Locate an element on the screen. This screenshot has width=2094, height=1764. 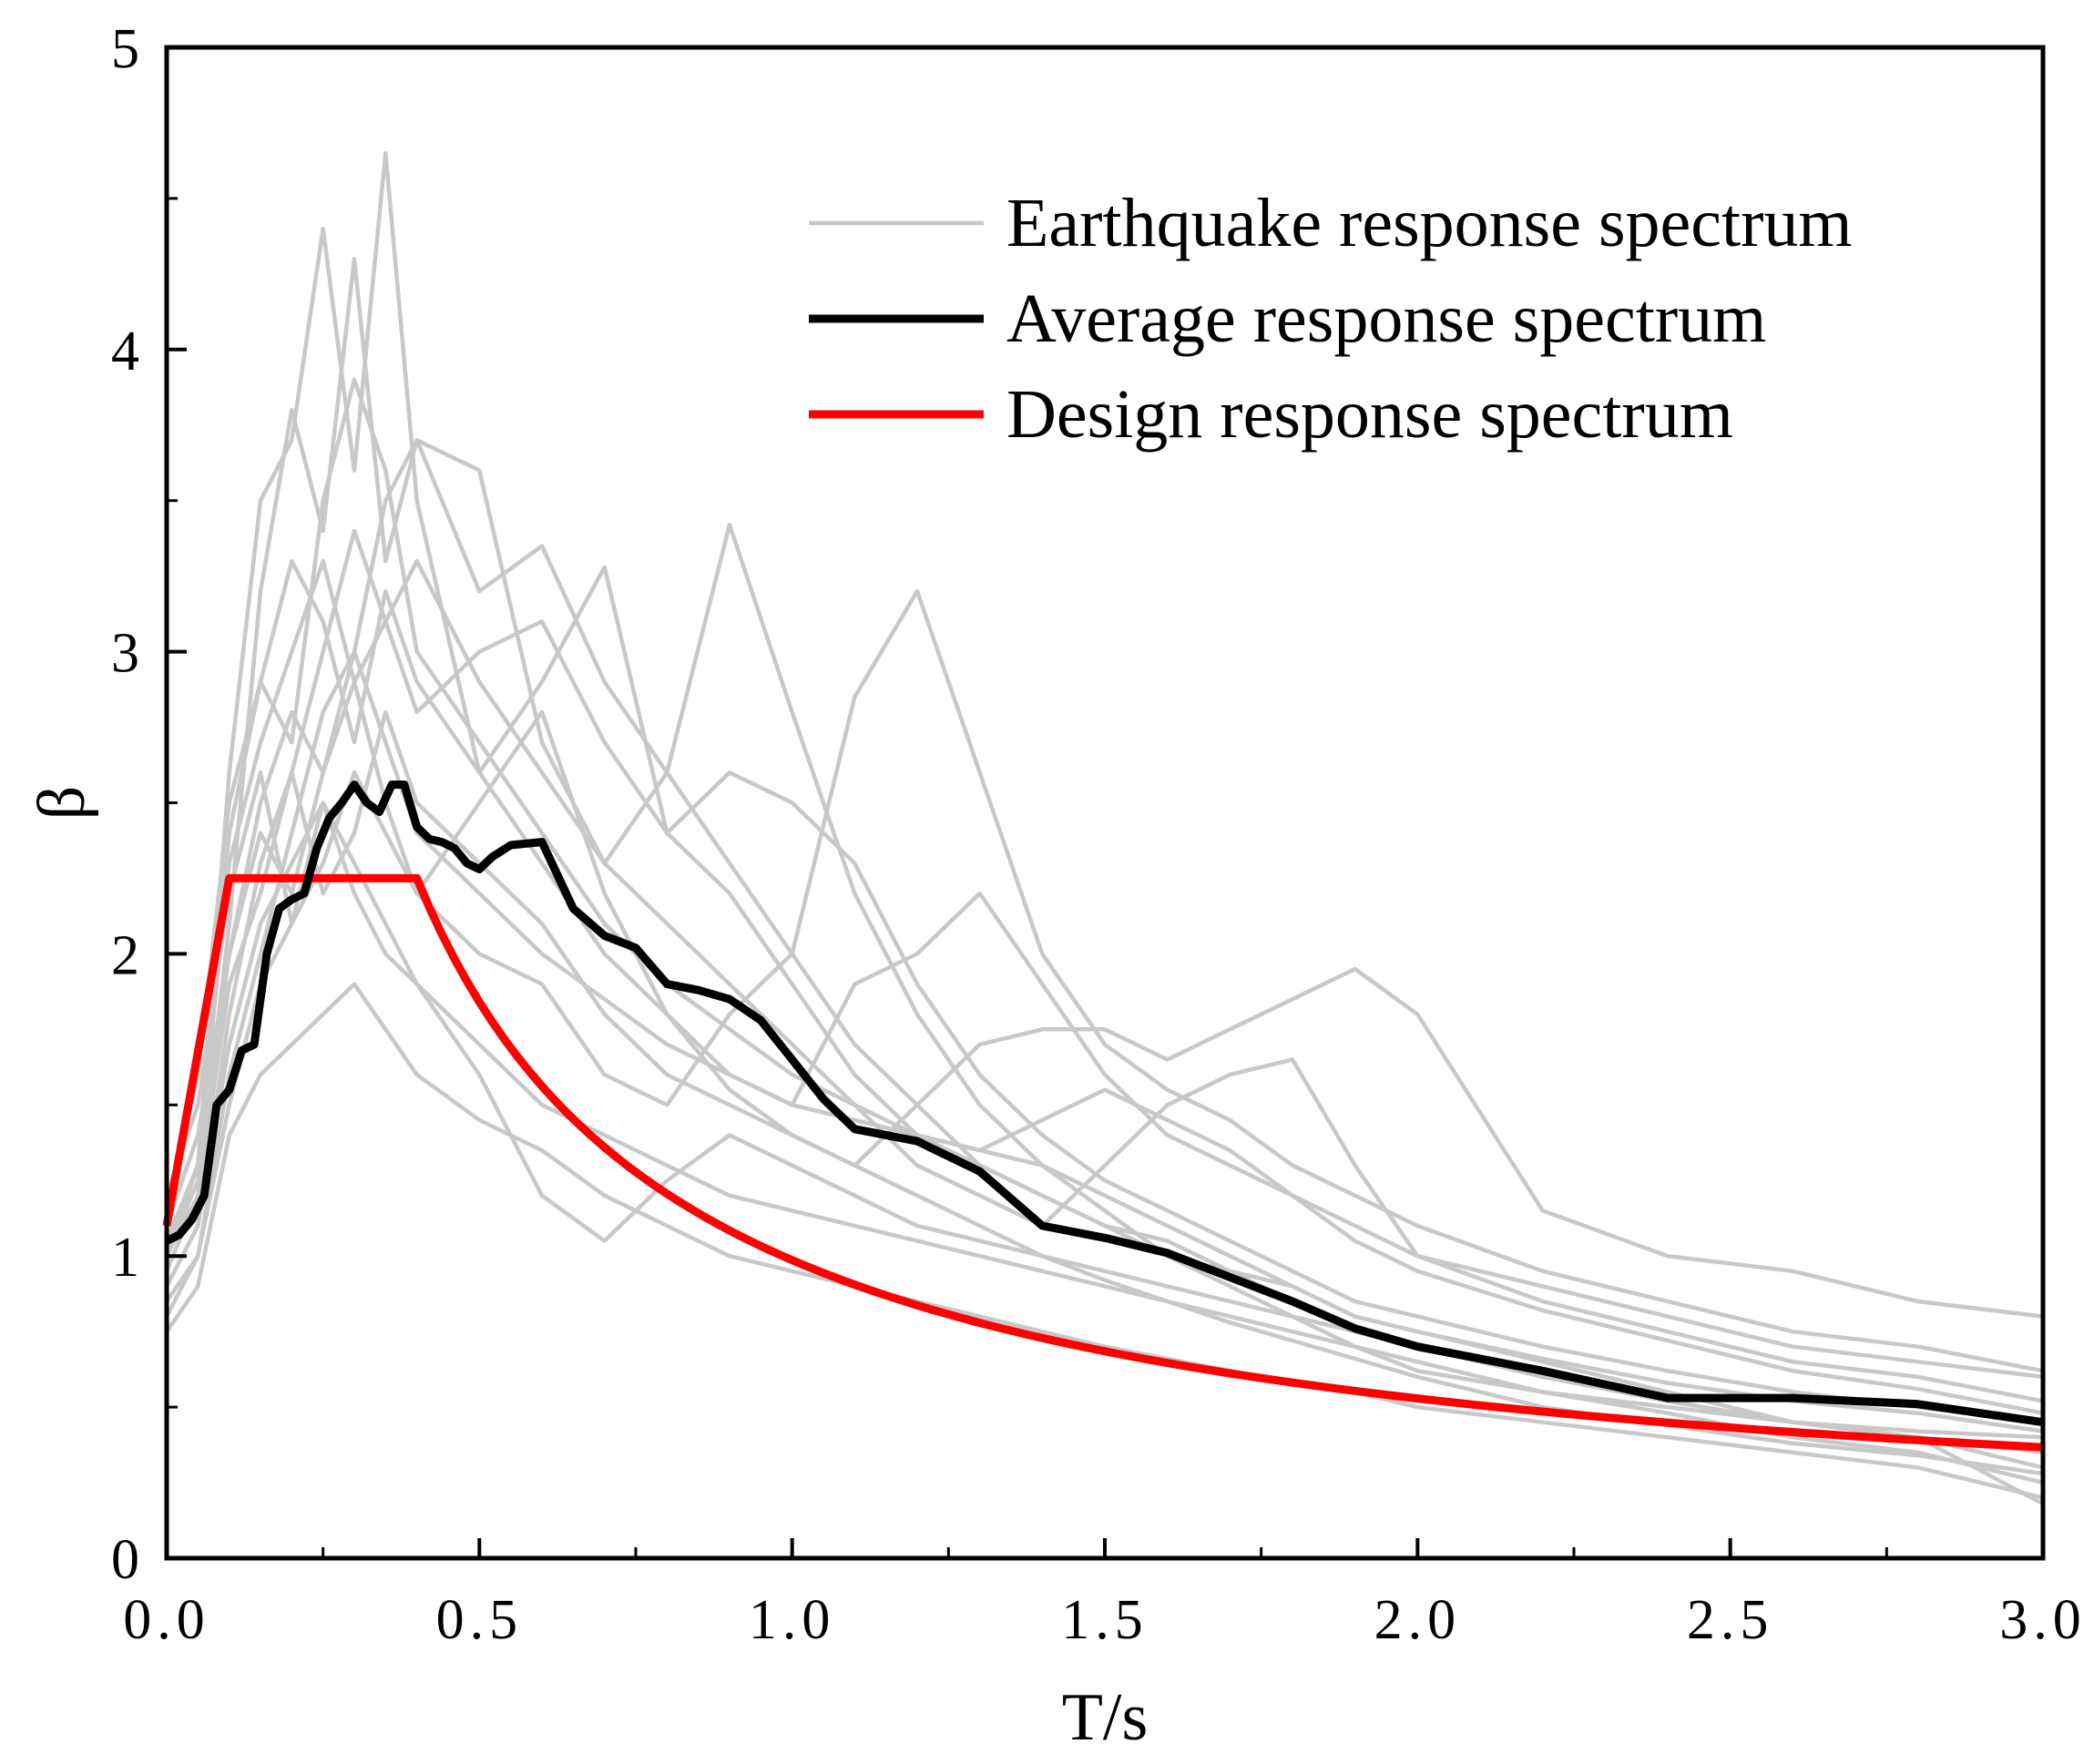
x-axis-ticks: 0.0 0.5 1.0 1.5 2.0 2.5 3.0 is located at coordinates (1105, 1594).